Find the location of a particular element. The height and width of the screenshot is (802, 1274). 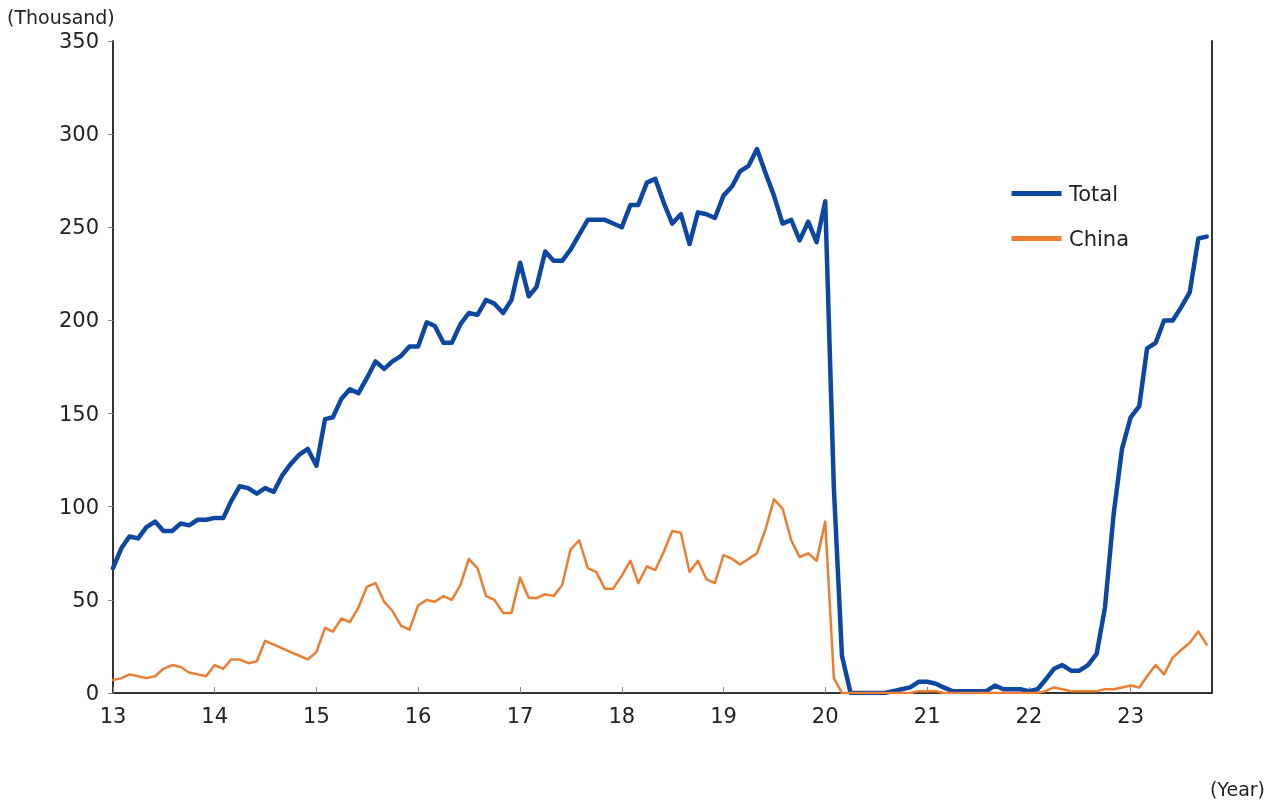

y-tick-label: 250 is located at coordinates (78, 227).